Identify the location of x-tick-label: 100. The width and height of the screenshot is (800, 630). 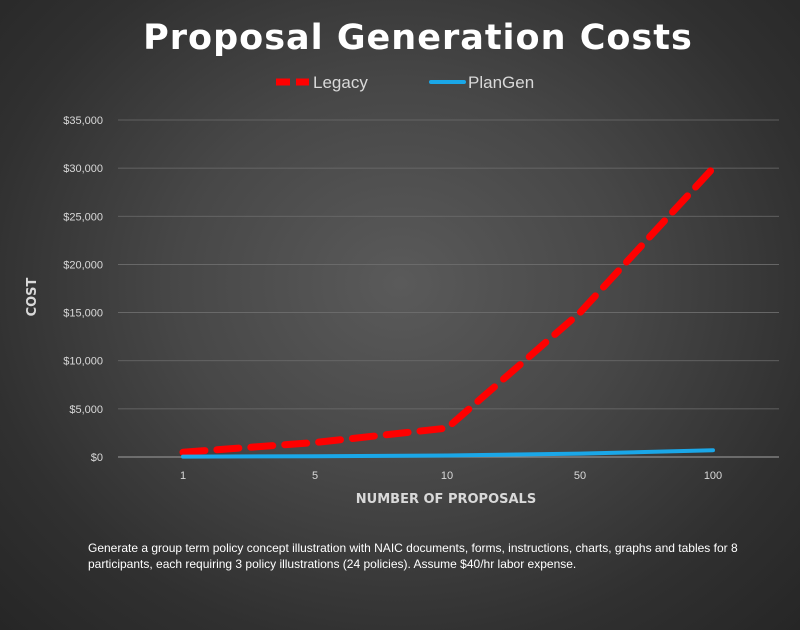
(713, 476).